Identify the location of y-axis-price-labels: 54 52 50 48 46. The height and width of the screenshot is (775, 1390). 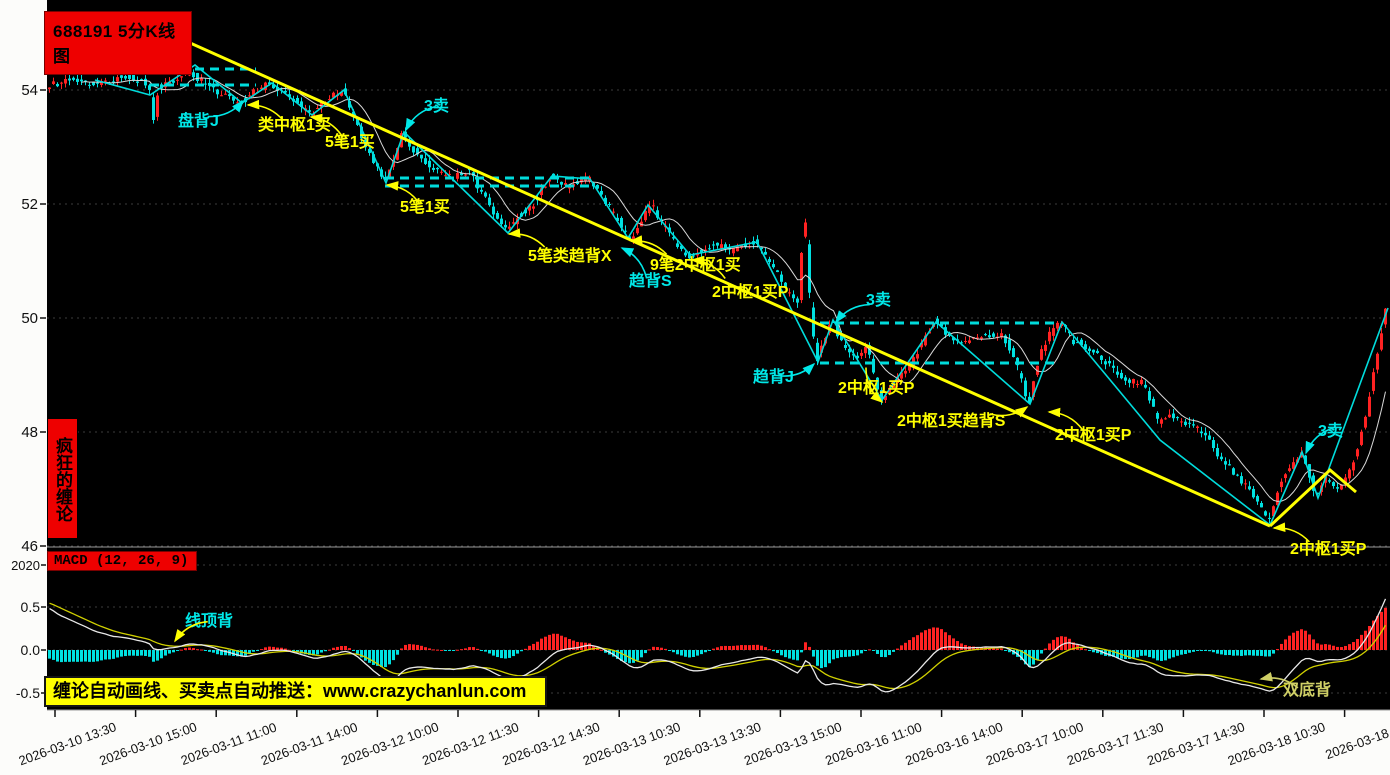
(33, 318).